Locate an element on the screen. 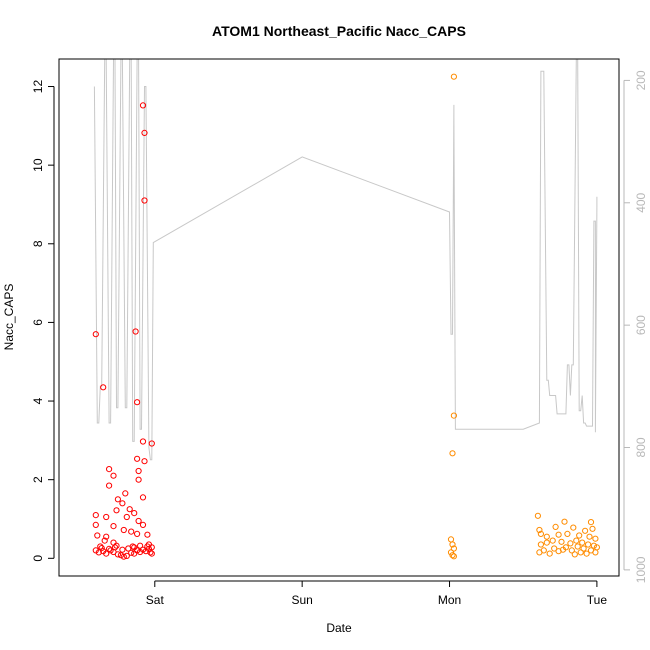 Image resolution: width=650 pixels, height=650 pixels. chart-title: ATOM1 Northeast_Pacific Nacc_CAPS is located at coordinates (339, 31).